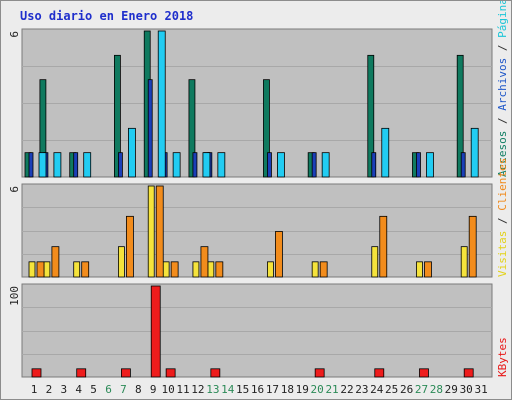 The width and height of the screenshot is (512, 400). I want to click on bar-middle-s0-d20, so click(315, 269).